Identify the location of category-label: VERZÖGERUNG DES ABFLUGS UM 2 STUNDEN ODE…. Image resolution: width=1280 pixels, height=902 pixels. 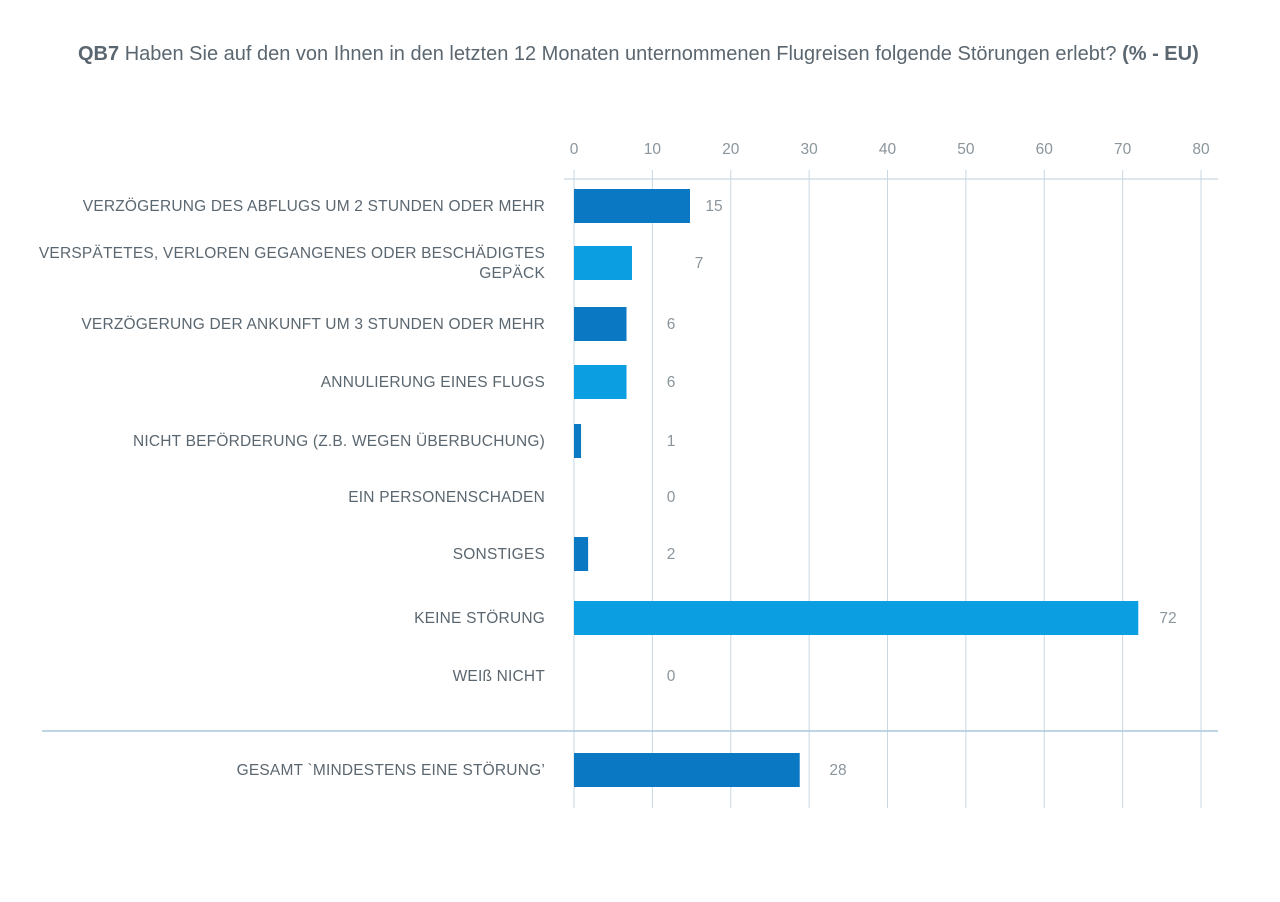
(314, 206).